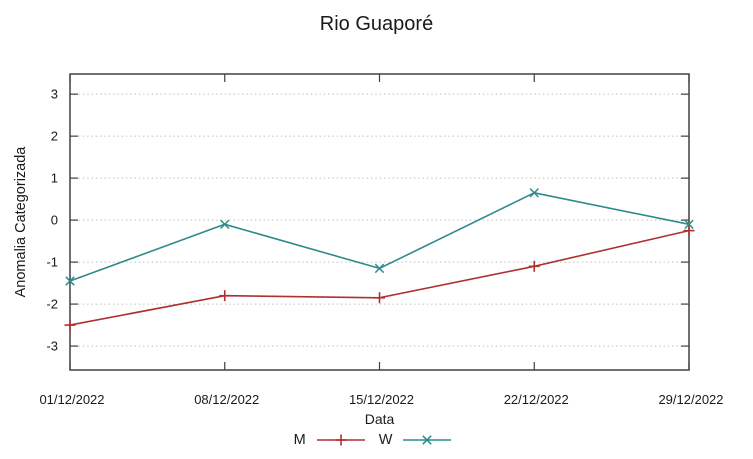 Image resolution: width=753 pixels, height=459 pixels. I want to click on y-tick-label: -1, so click(52, 262).